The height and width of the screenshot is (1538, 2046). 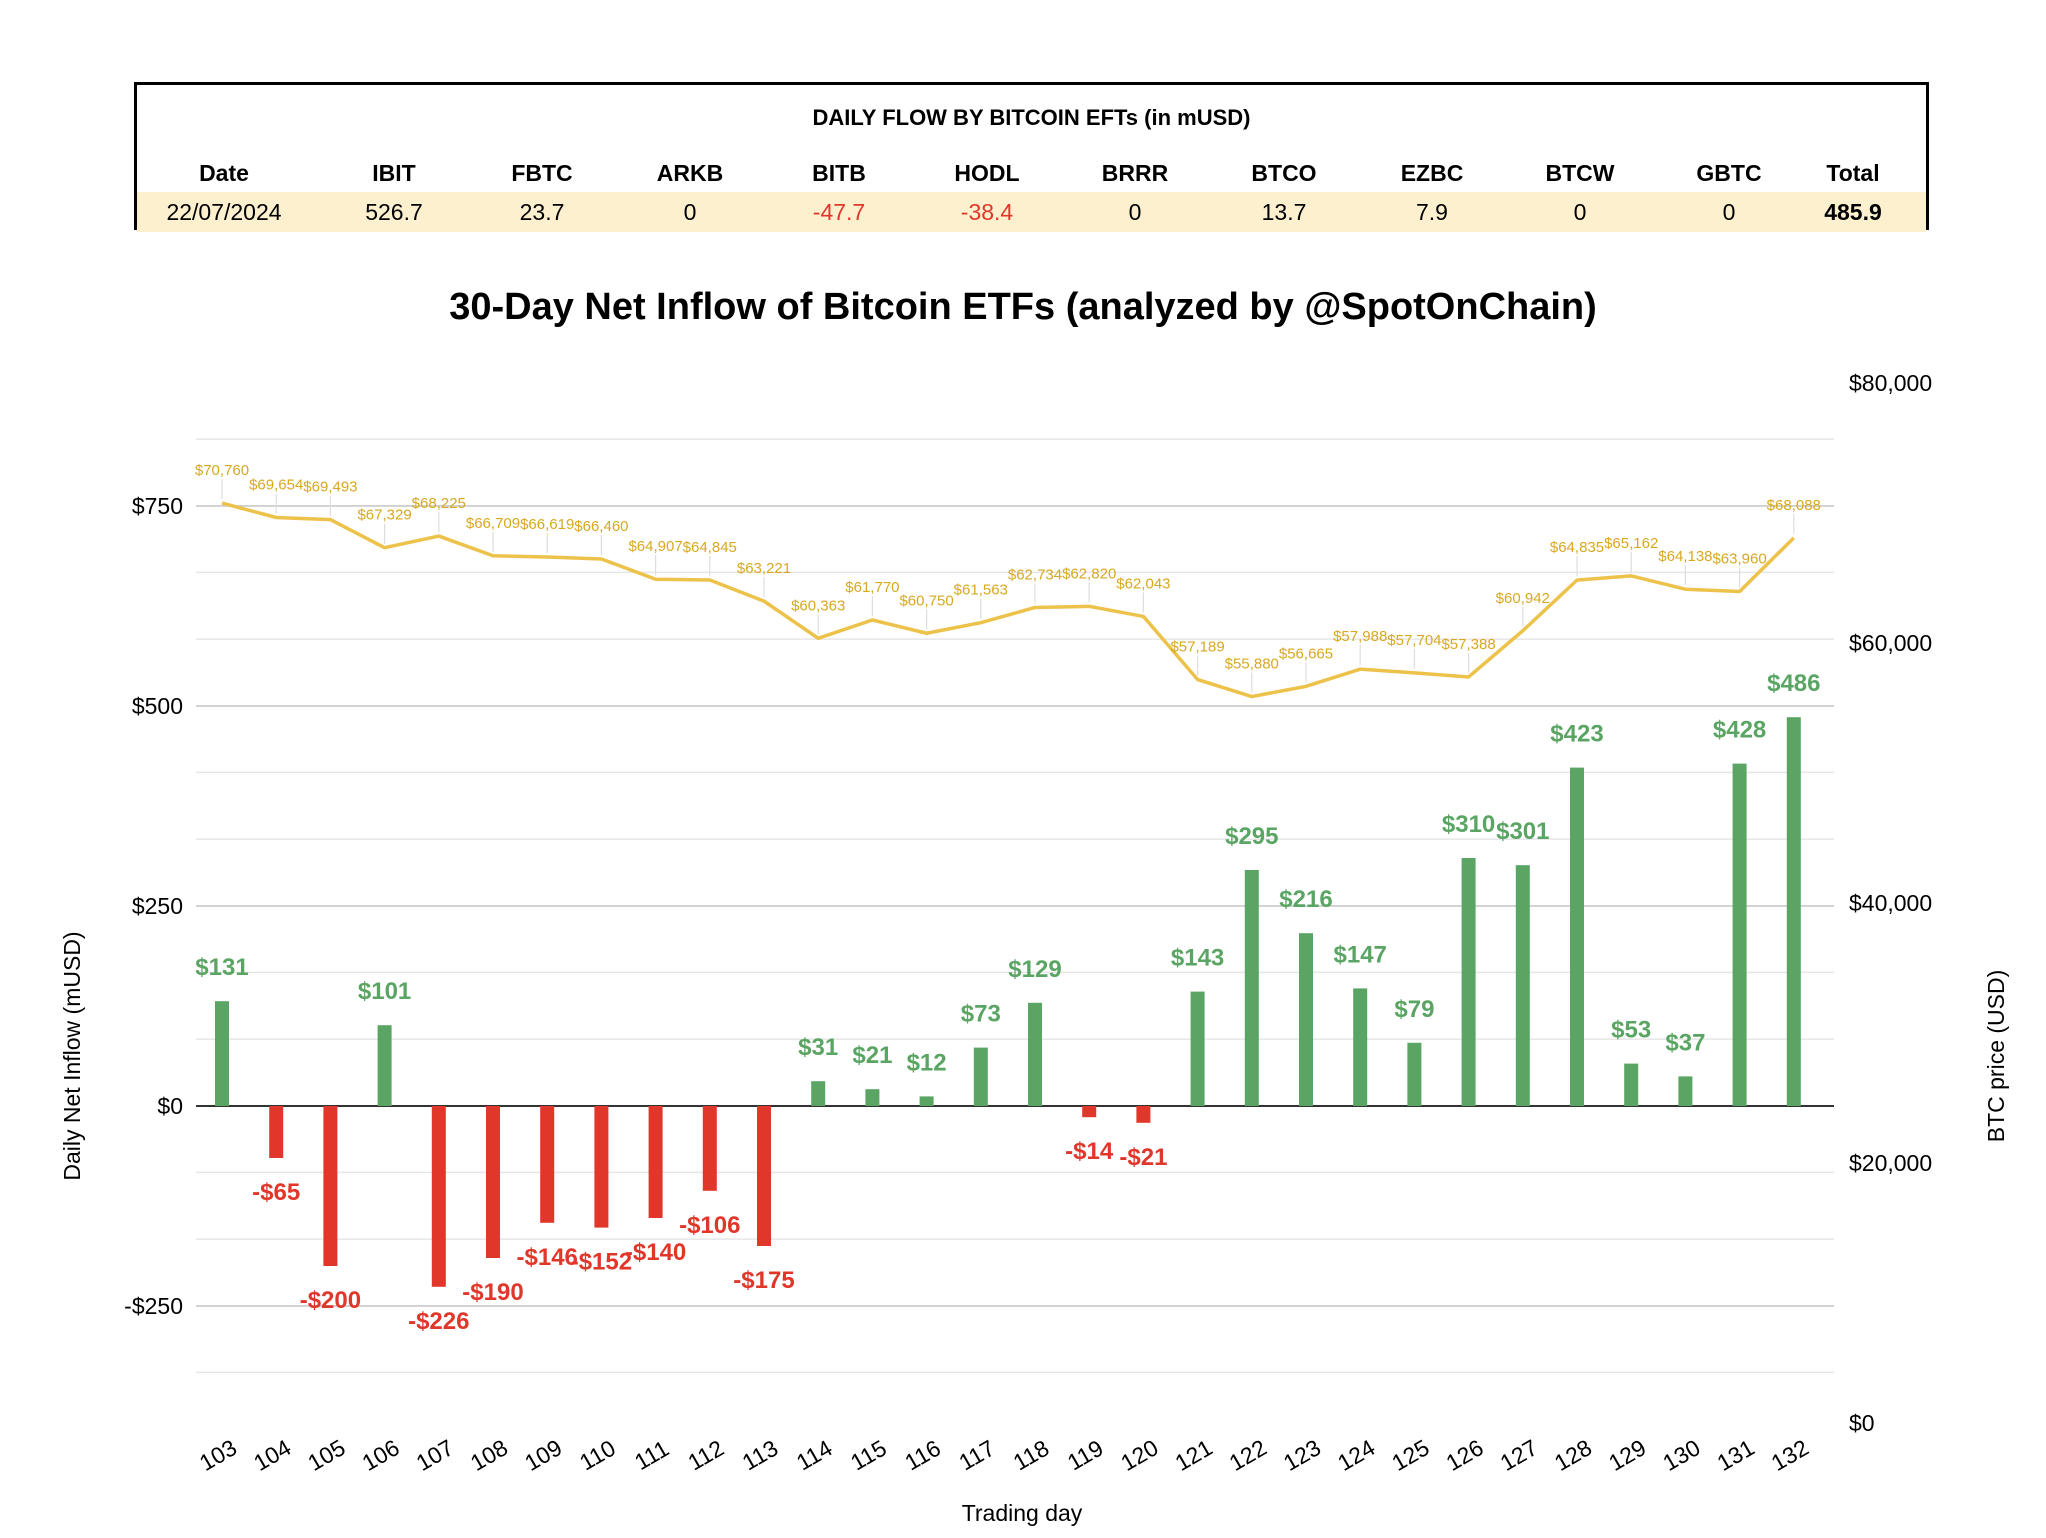 I want to click on inflow-data-label: $129, so click(x=1034, y=969).